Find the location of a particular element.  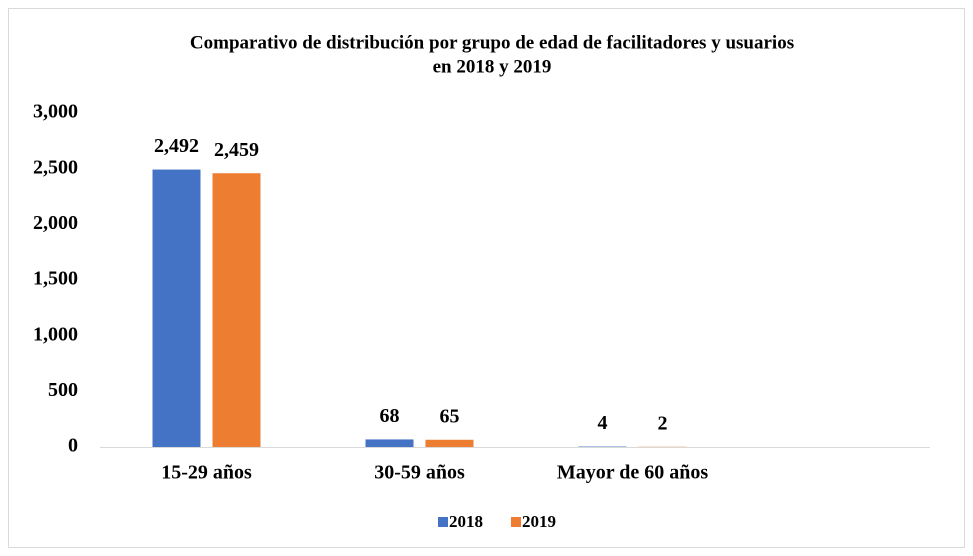

data-label: 2,492 is located at coordinates (176, 146).